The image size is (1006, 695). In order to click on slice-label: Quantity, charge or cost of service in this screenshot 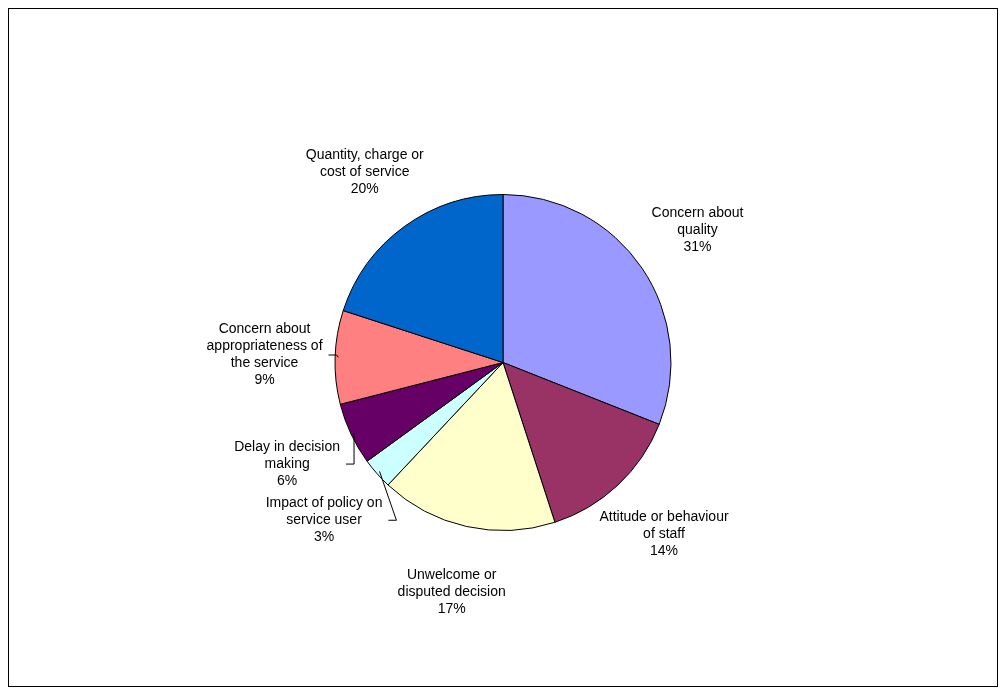, I will do `click(365, 163)`.